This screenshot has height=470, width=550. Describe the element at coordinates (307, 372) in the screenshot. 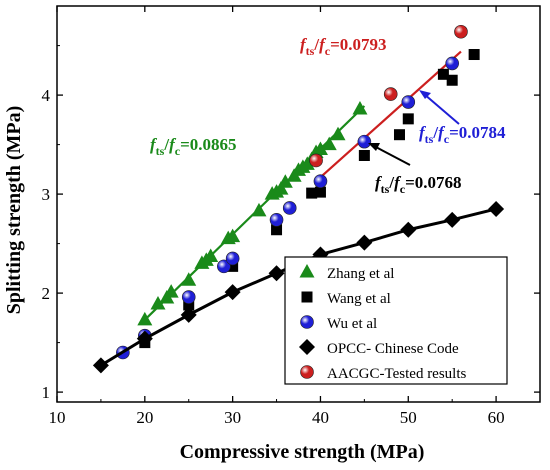

I see `legend-symbol-aacgc-tested-results` at that location.